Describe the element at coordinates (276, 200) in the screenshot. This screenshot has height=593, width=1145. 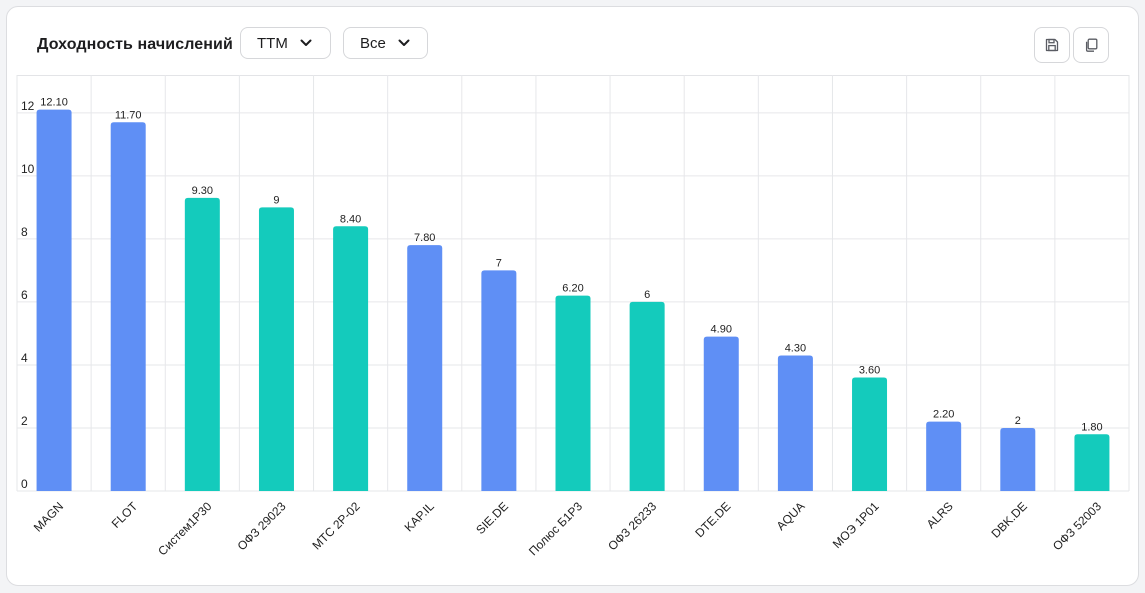
I see `bar-value-label: 9` at that location.